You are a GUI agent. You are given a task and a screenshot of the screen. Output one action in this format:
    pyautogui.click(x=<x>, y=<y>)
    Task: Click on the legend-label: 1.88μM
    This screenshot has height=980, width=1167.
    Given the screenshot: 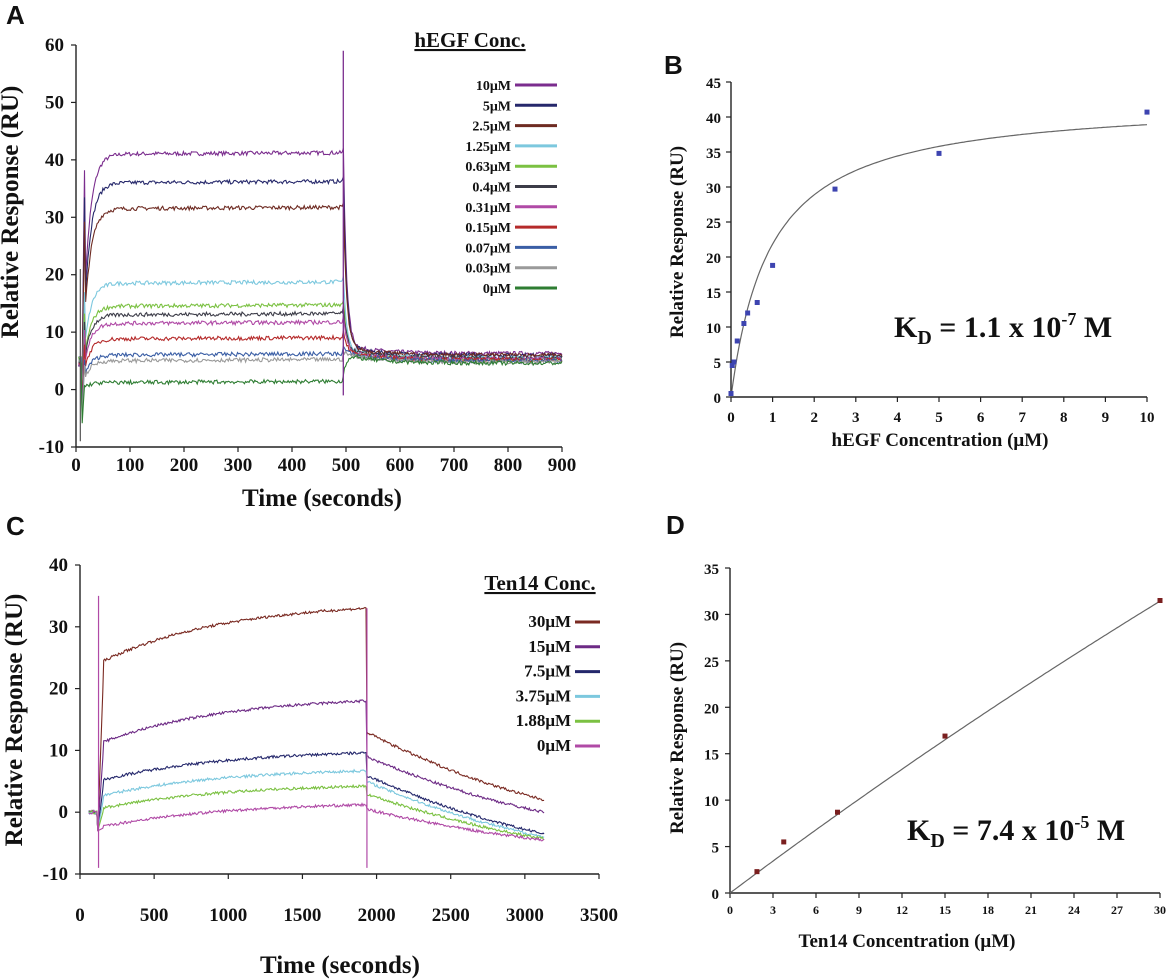 What is the action you would take?
    pyautogui.click(x=543, y=720)
    